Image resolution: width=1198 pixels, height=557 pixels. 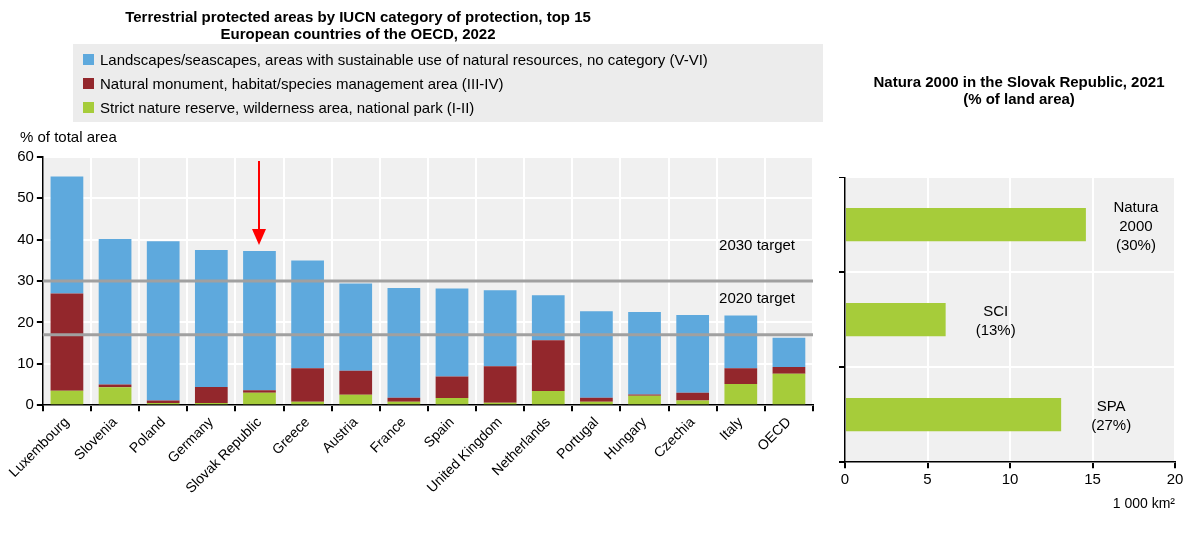 I want to click on ref-line-label: 2030 target, so click(x=757, y=244).